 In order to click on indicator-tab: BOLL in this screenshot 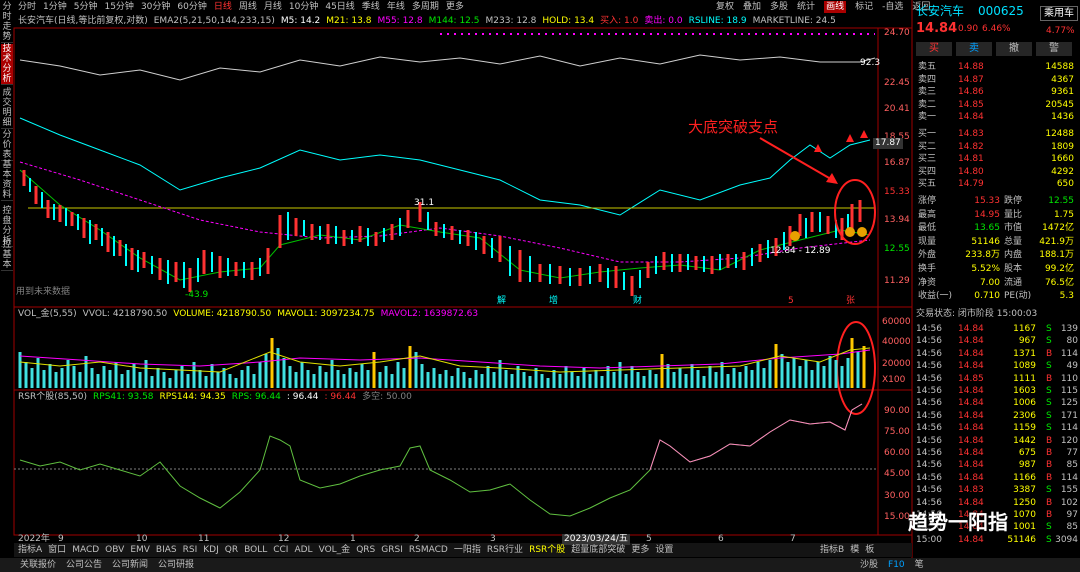, I will do `click(256, 550)`.